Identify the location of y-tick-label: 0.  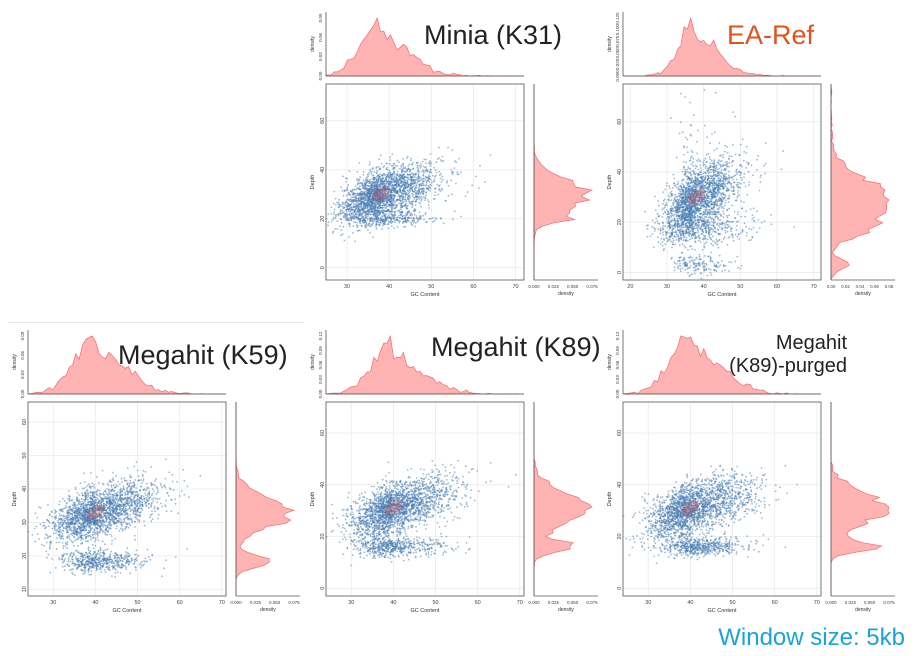
(620, 272).